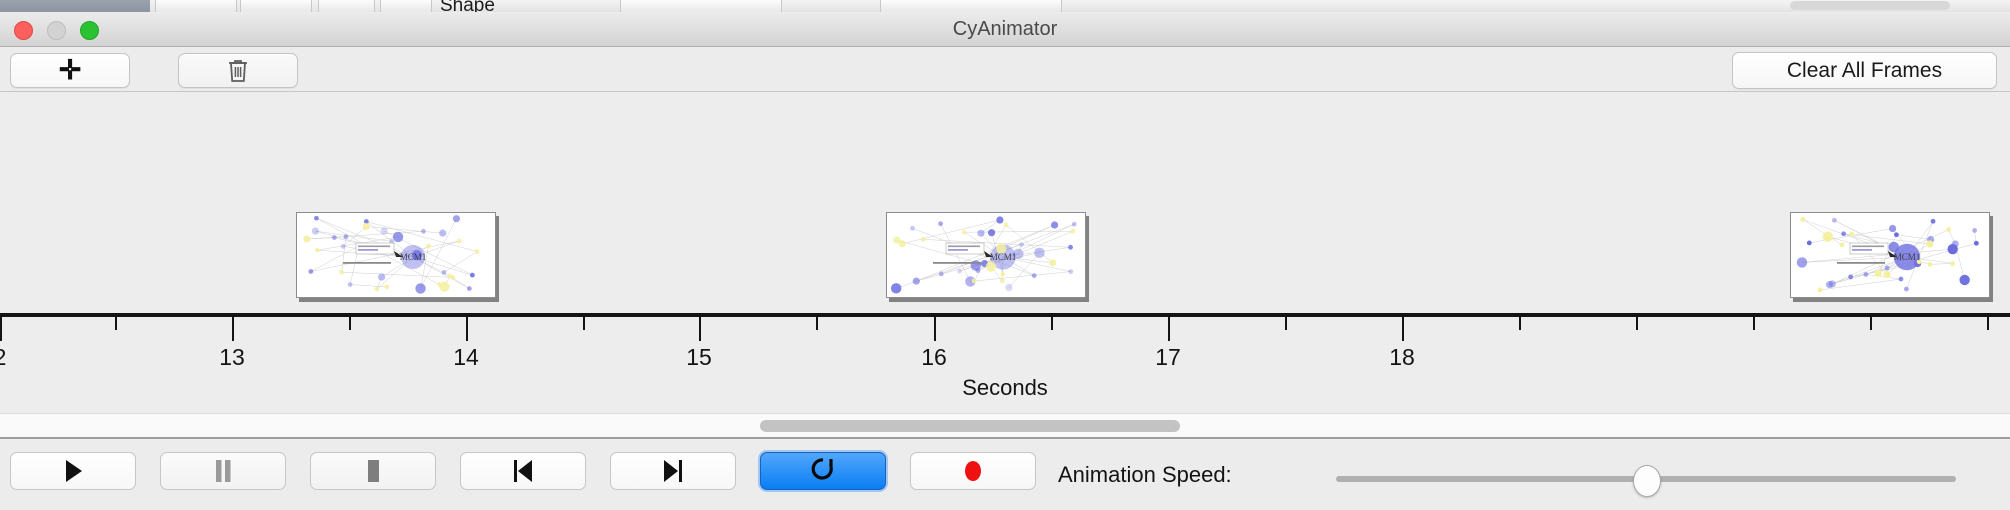  Describe the element at coordinates (1870, 5) in the screenshot. I see `background-scrollbar` at that location.